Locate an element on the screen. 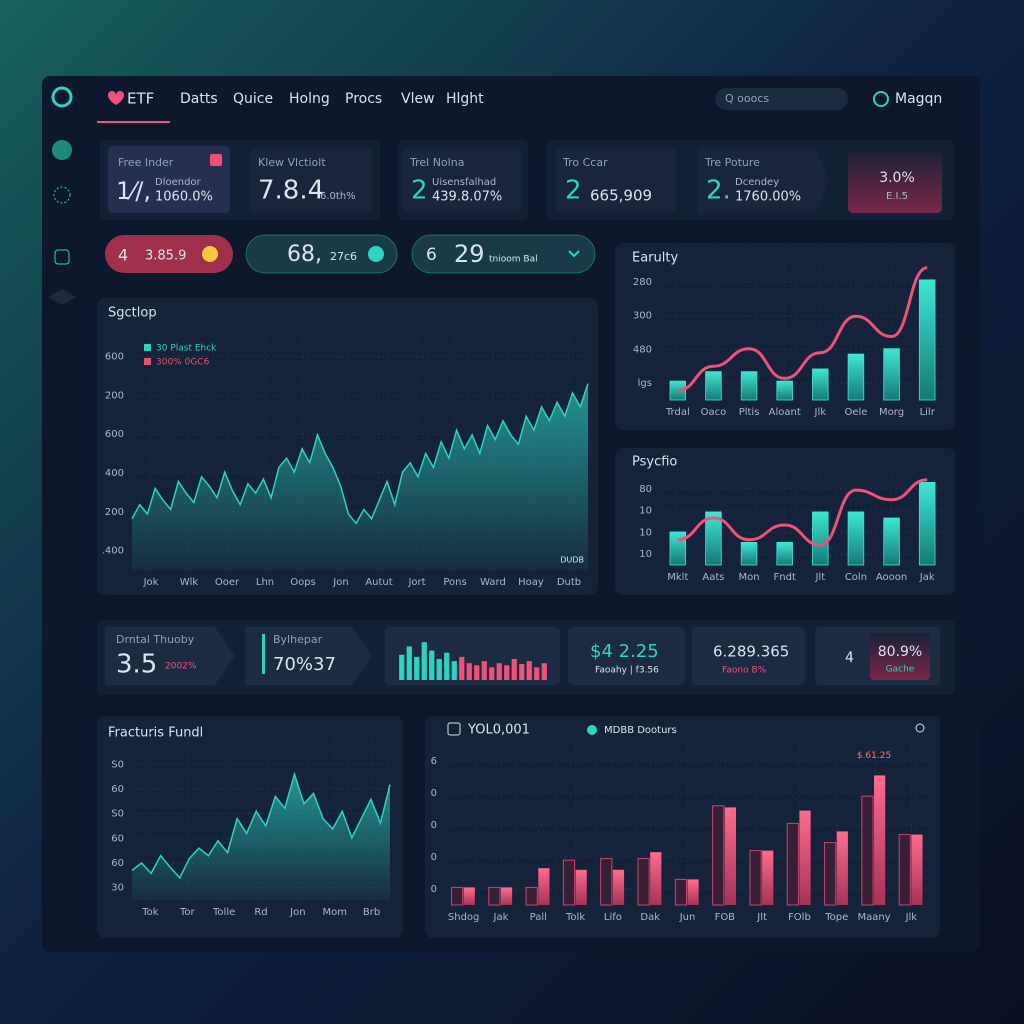 The image size is (1024, 1024). card-big: 7.8.4 is located at coordinates (291, 191).